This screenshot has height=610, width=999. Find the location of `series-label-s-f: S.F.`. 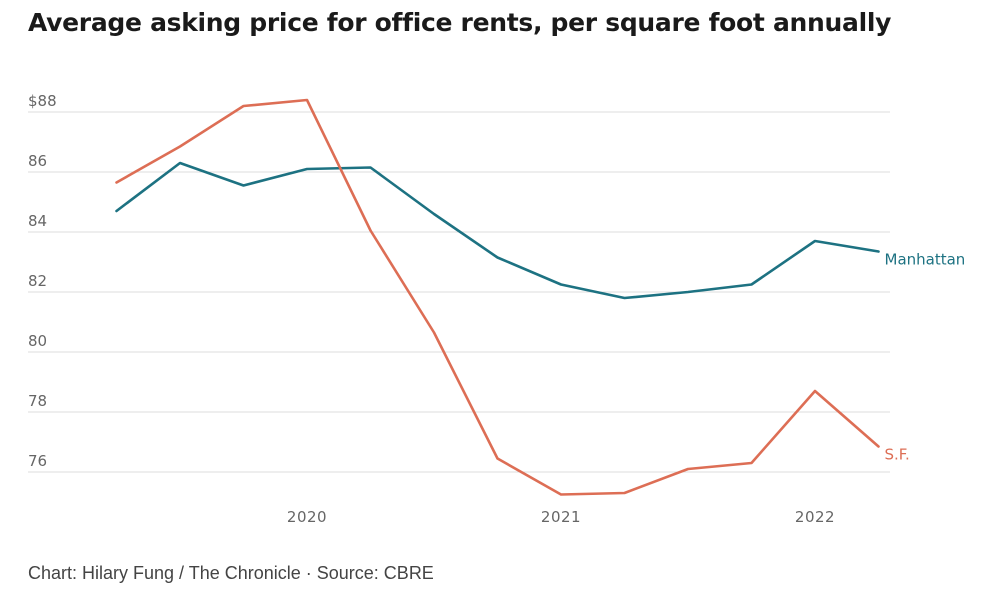

series-label-s-f: S.F. is located at coordinates (897, 455).